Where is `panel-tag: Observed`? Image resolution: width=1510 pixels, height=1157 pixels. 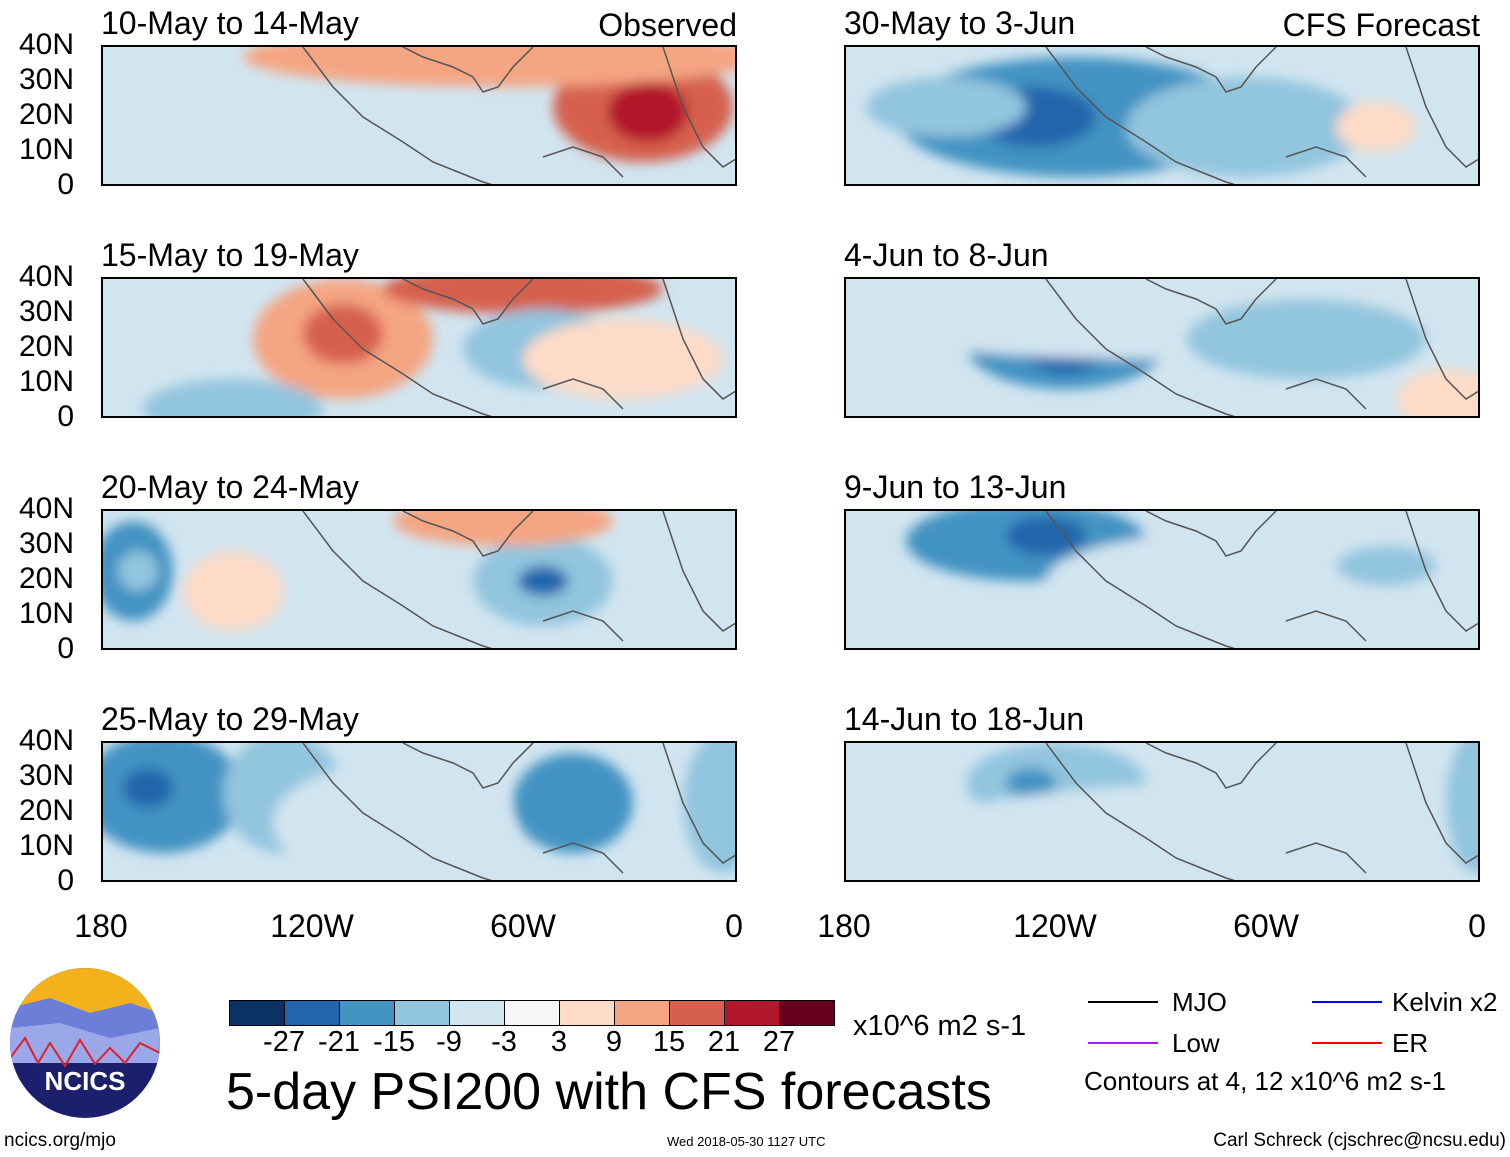
panel-tag: Observed is located at coordinates (667, 25).